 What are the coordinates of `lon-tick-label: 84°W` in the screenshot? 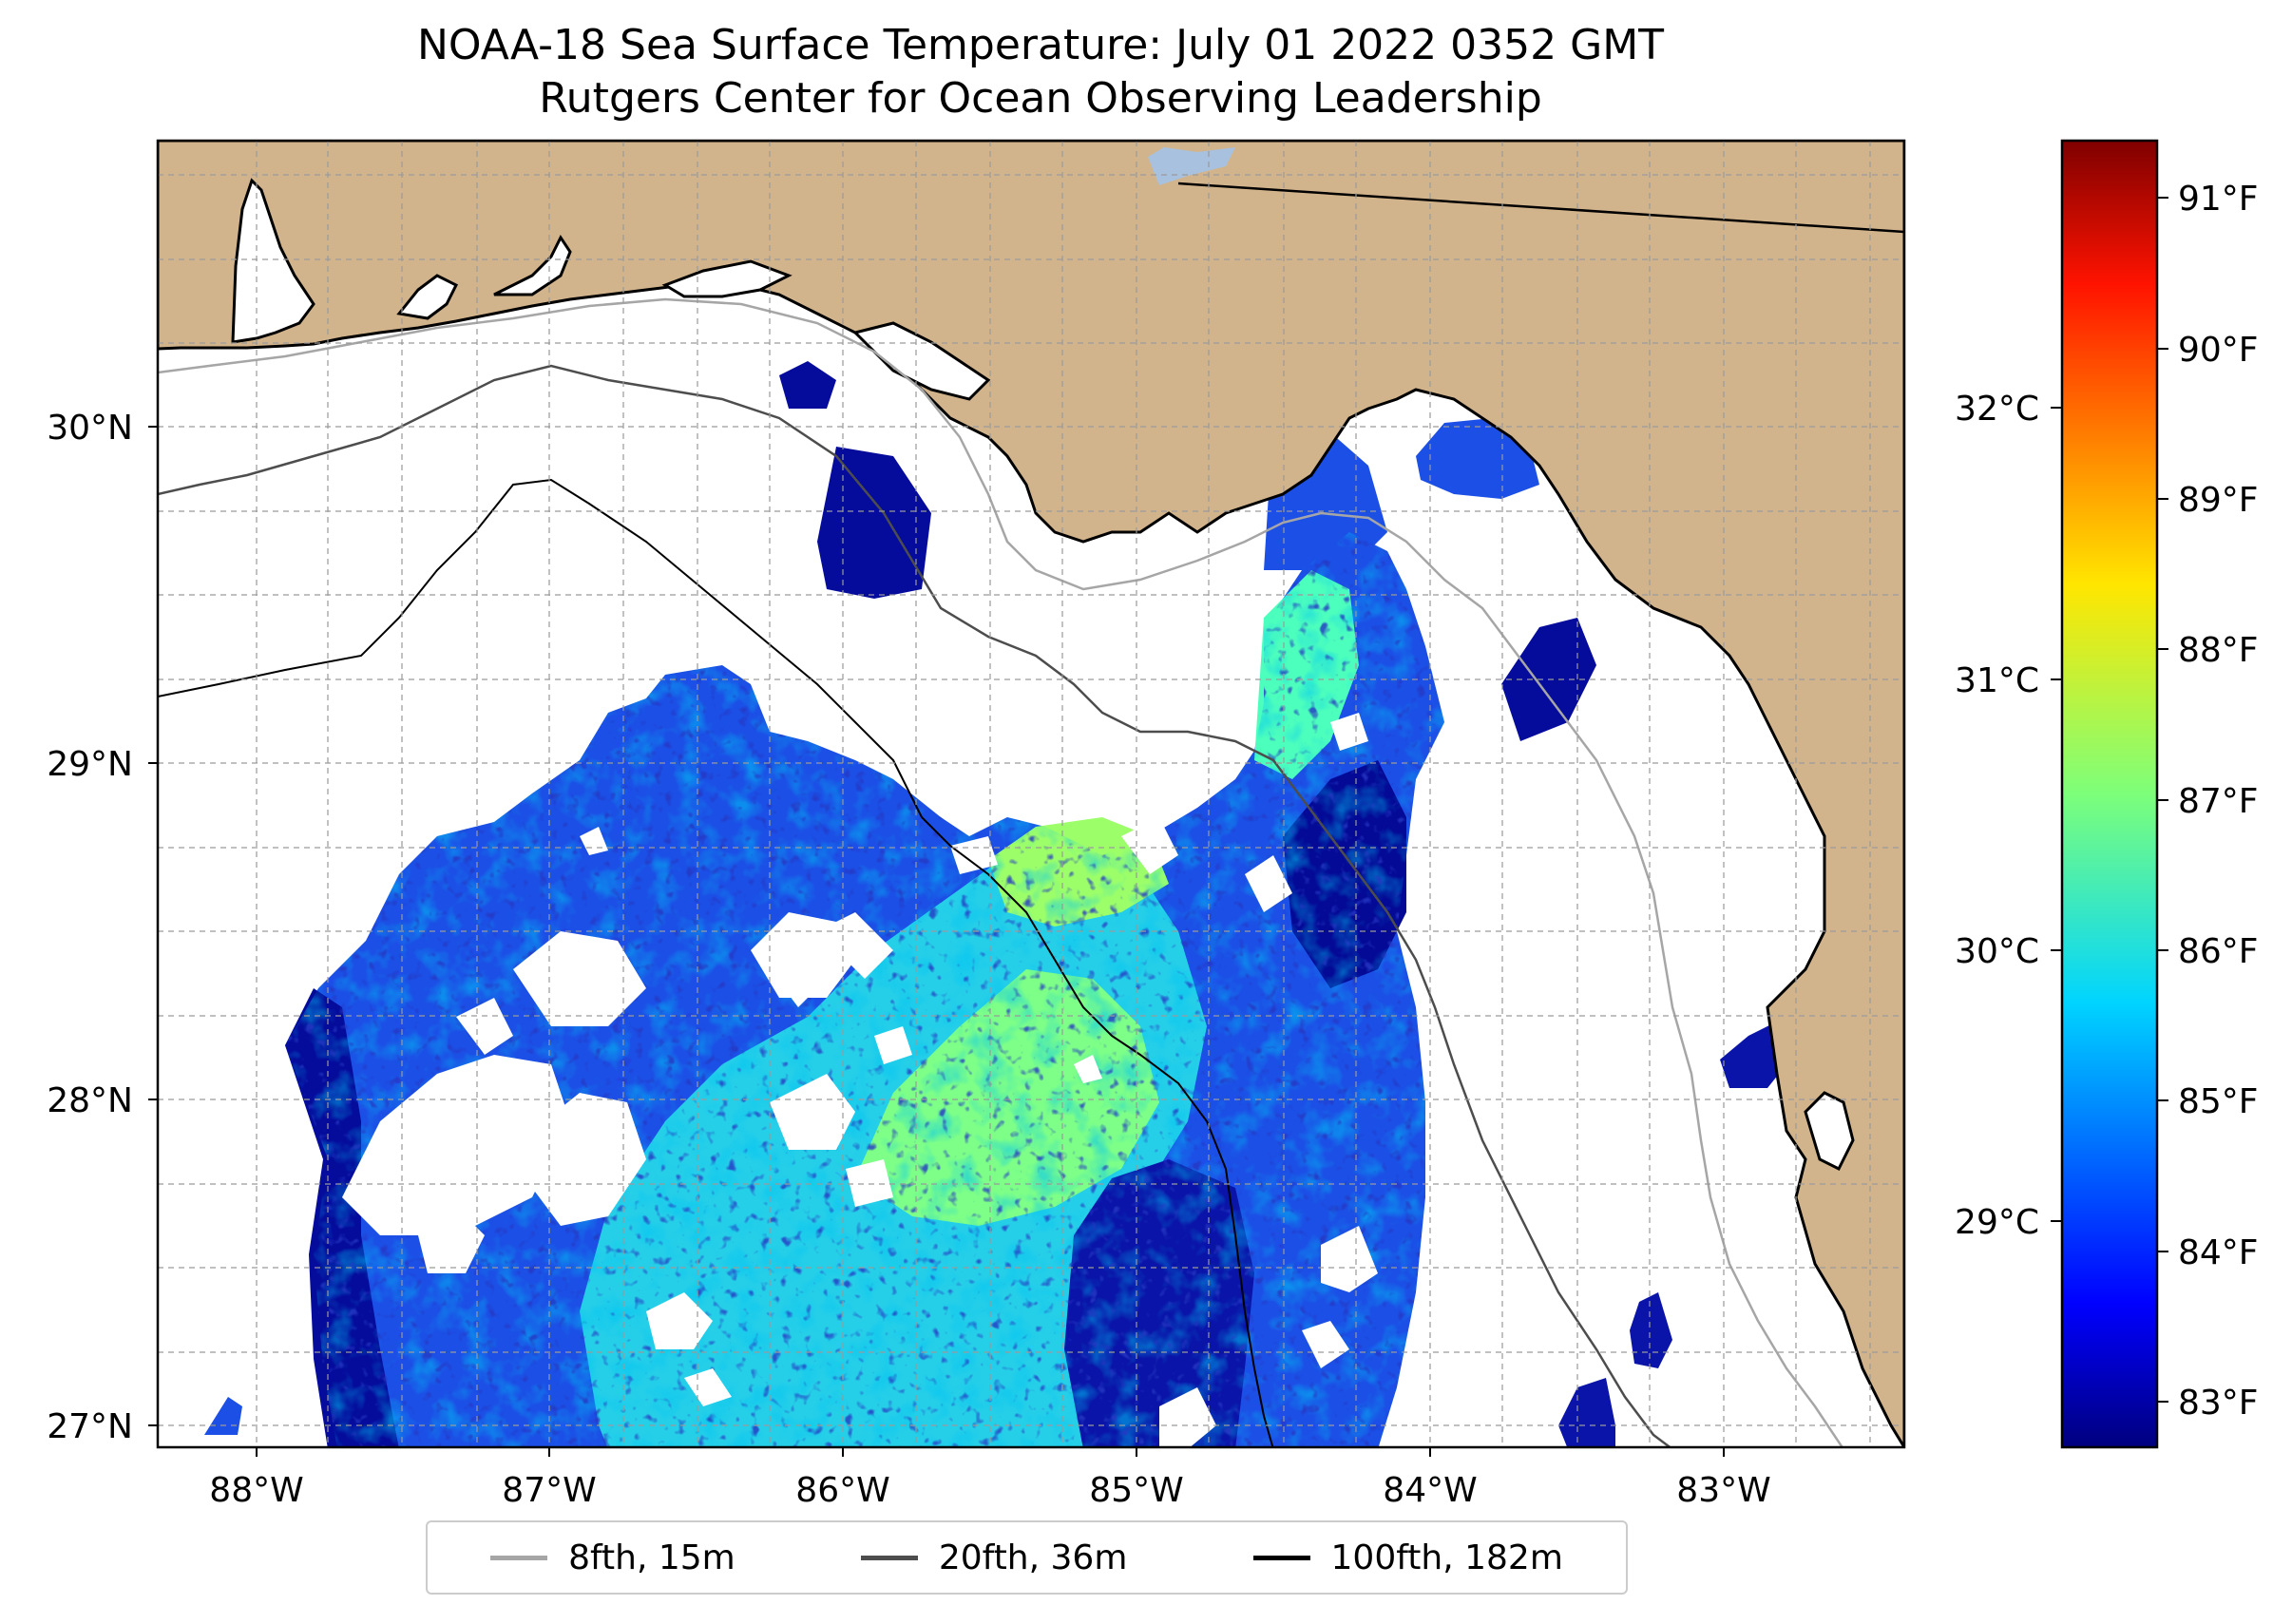 It's located at (1430, 1490).